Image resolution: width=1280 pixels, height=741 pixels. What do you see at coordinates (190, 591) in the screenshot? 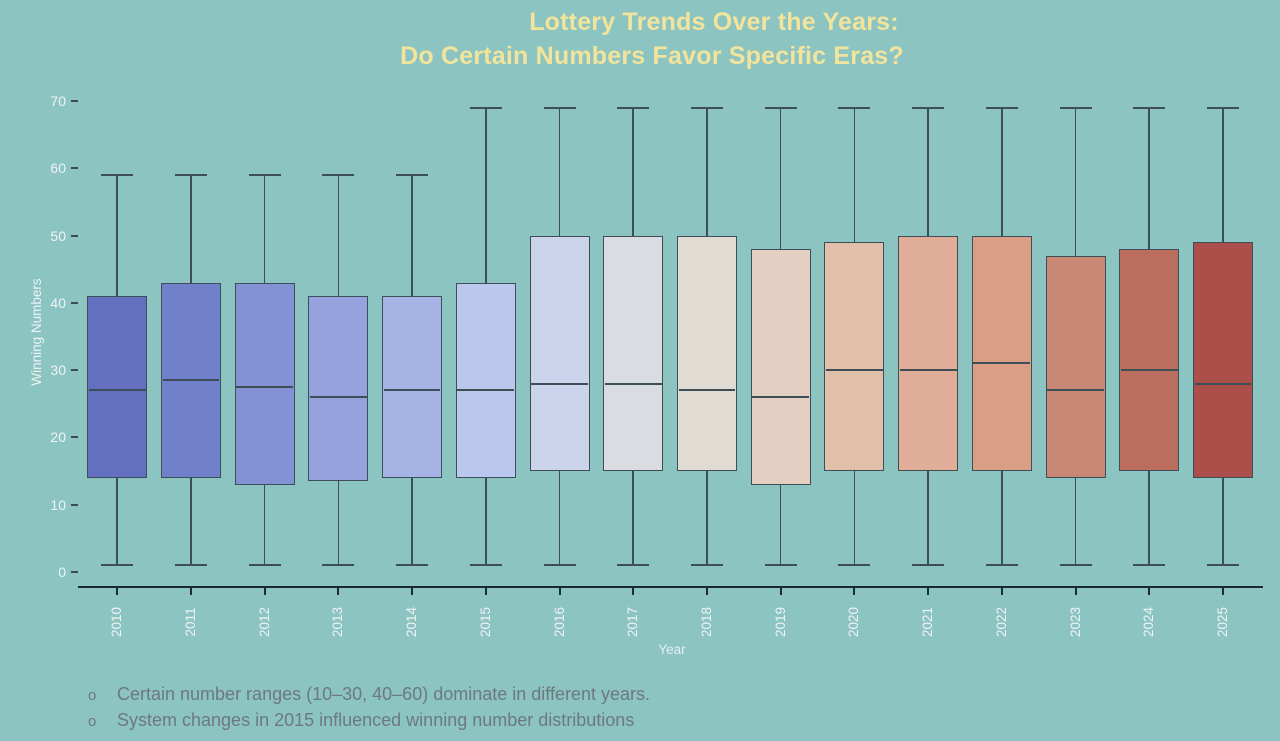
I see `x-tick-mark-2011` at bounding box center [190, 591].